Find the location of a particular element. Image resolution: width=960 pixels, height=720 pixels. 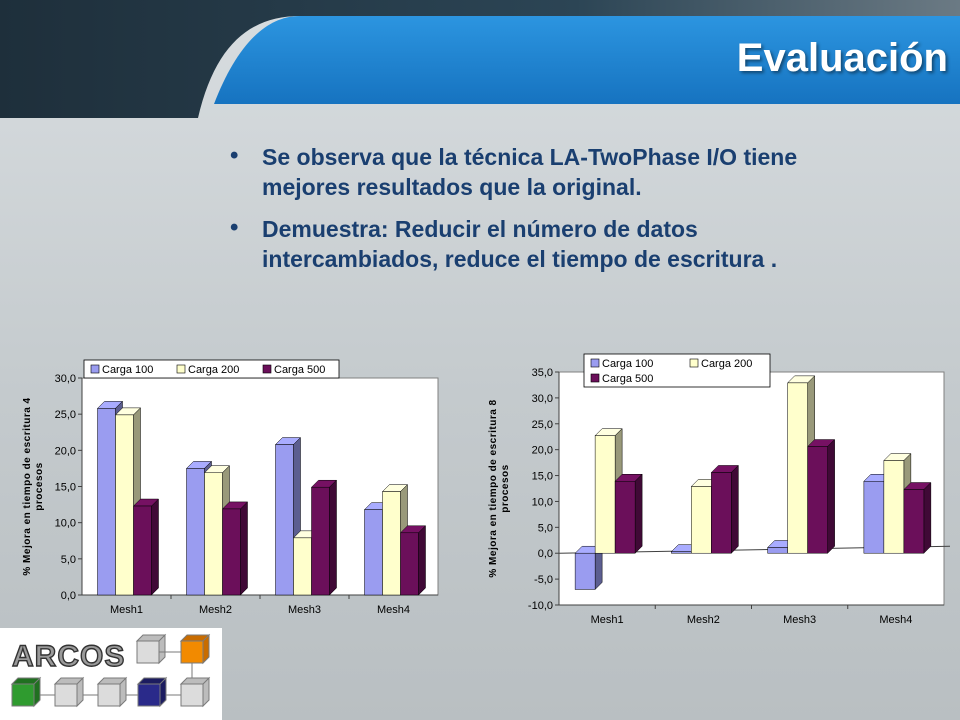

y-tick-label: -10,0 is located at coordinates (540, 606).